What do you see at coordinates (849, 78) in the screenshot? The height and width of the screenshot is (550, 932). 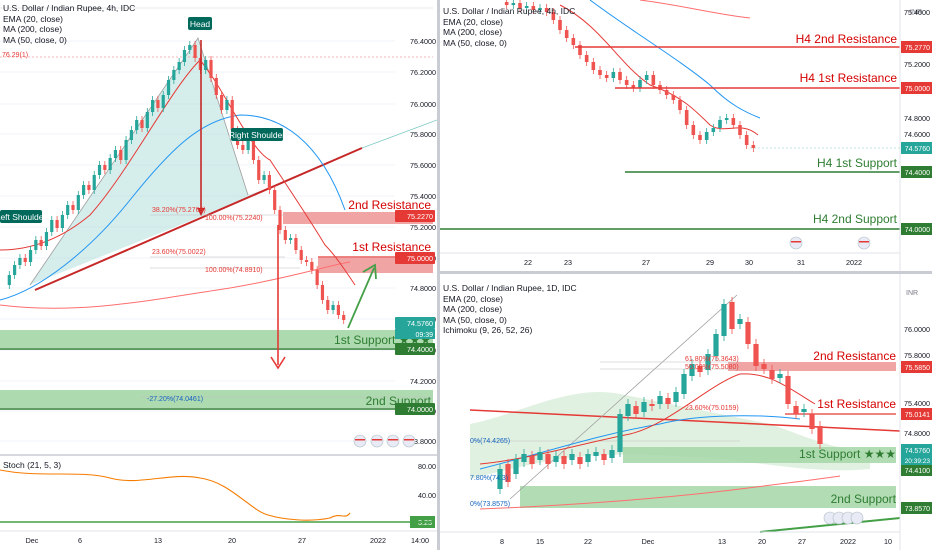 I see `tr-res1-label: H4 1st Resistance` at bounding box center [849, 78].